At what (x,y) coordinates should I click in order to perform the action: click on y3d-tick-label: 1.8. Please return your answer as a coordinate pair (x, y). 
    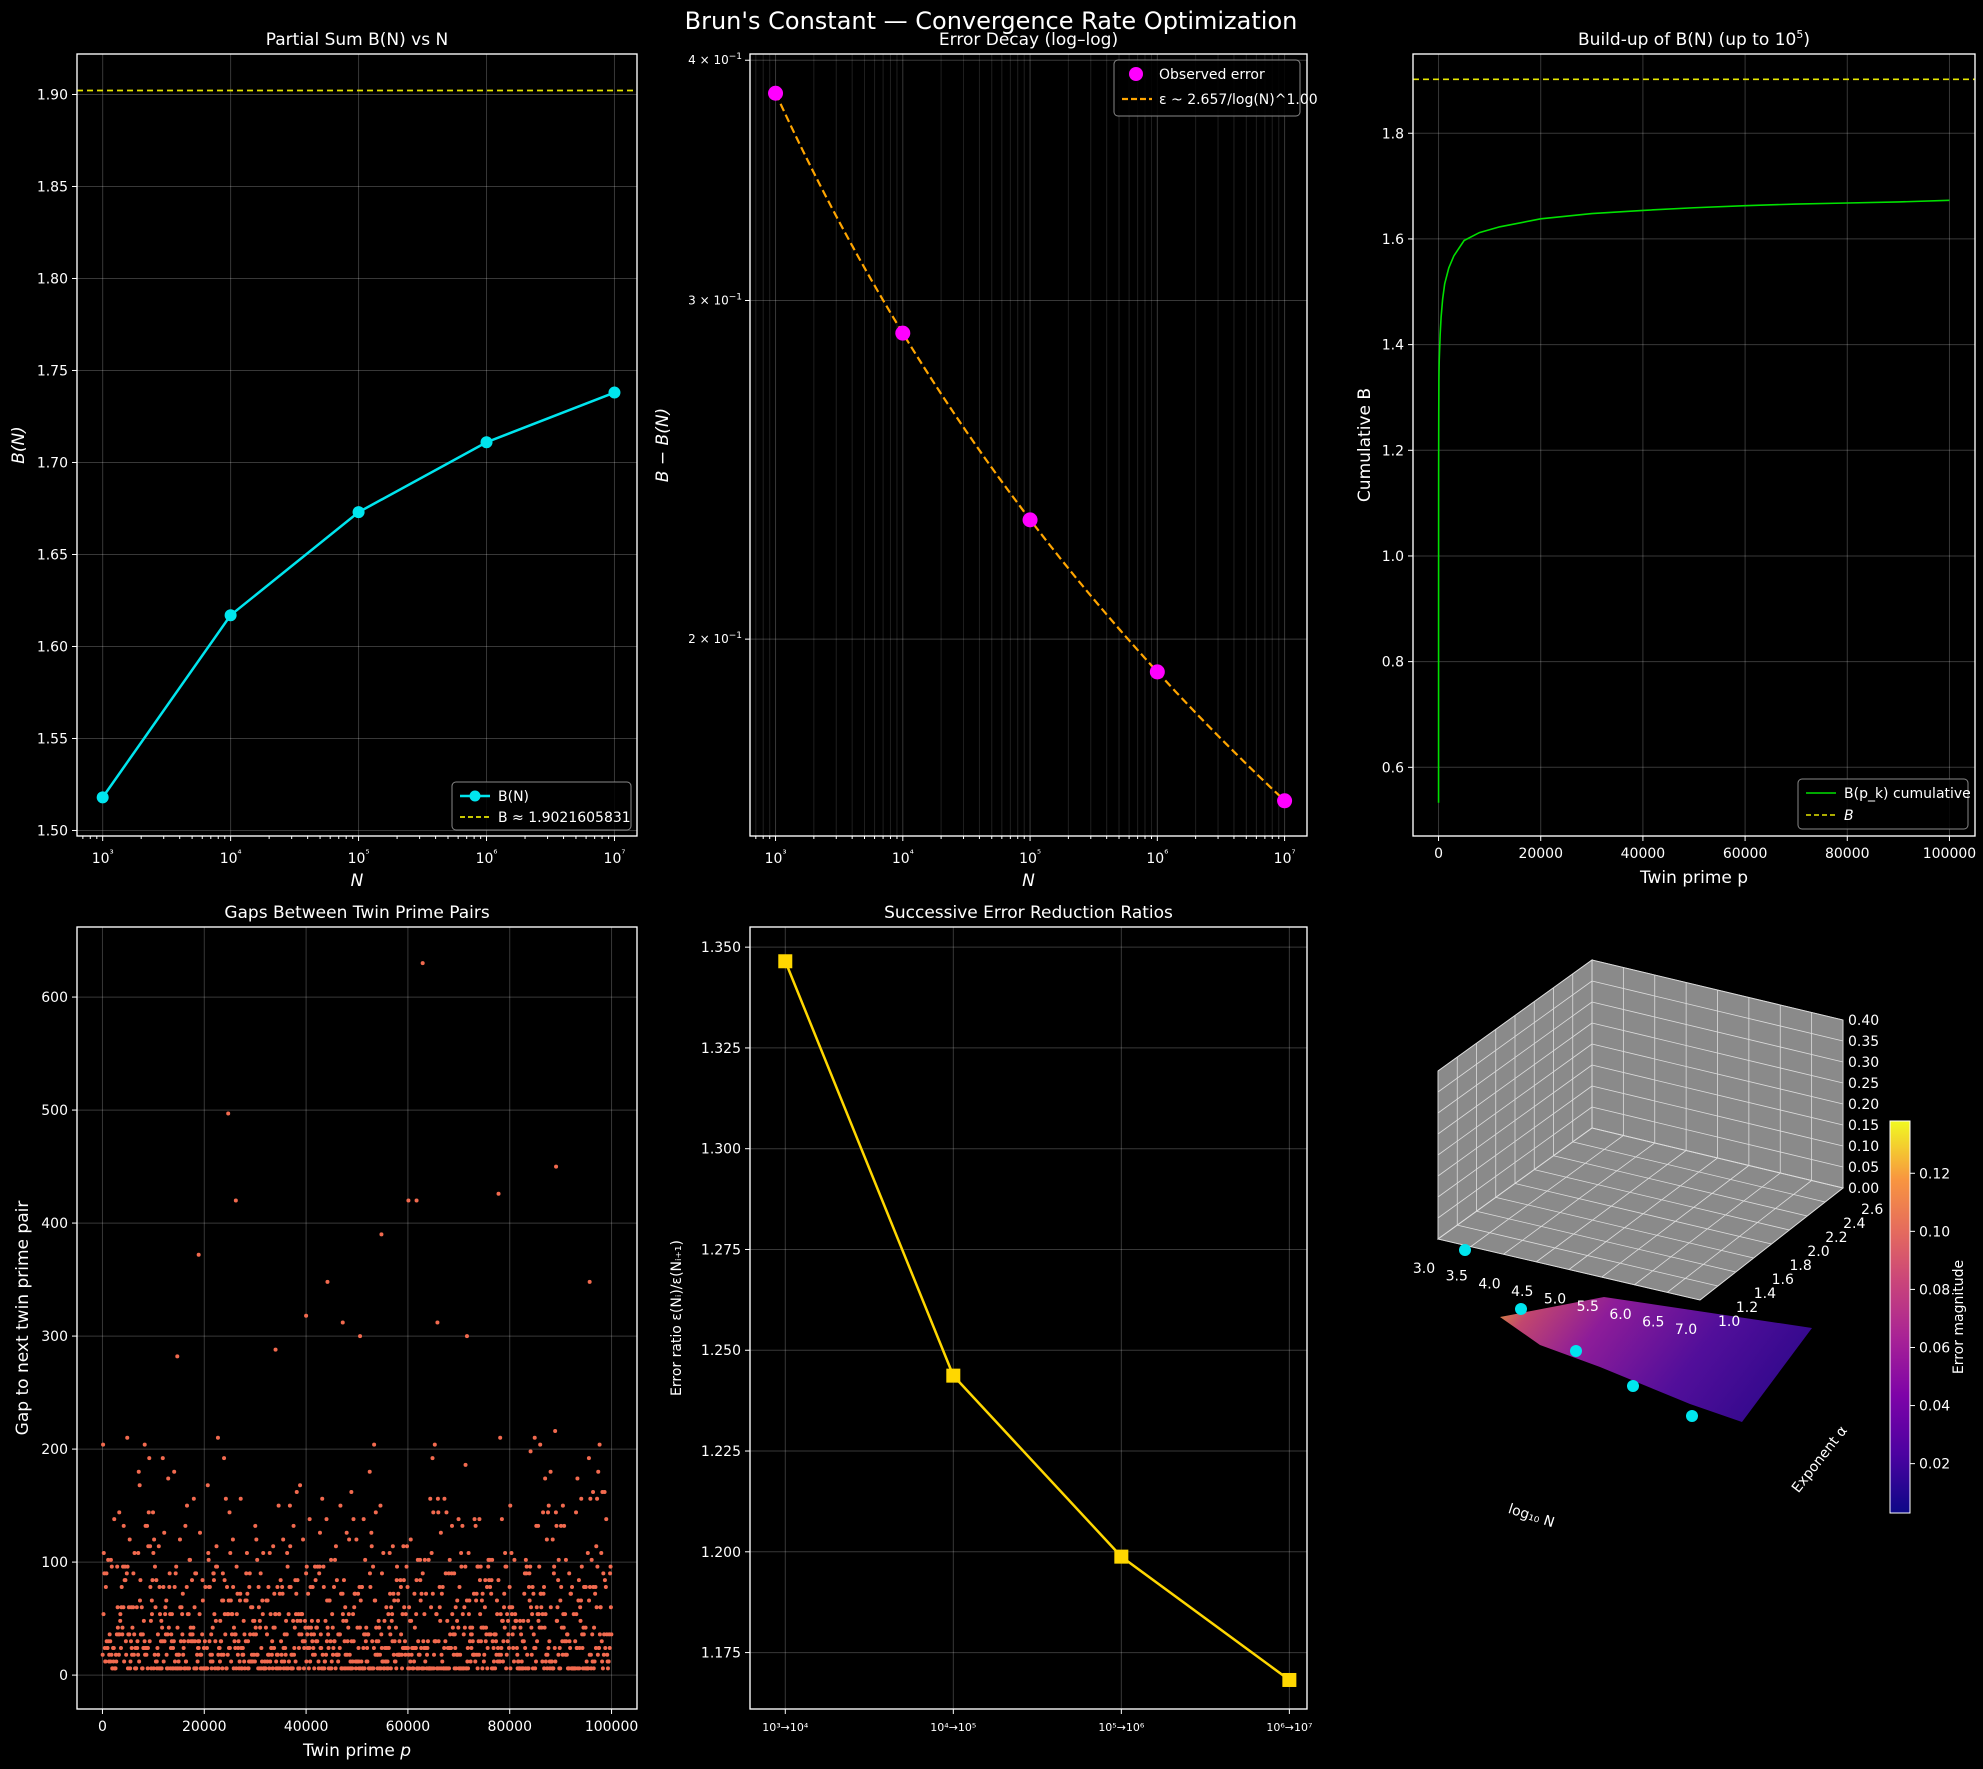
    Looking at the image, I should click on (1801, 1266).